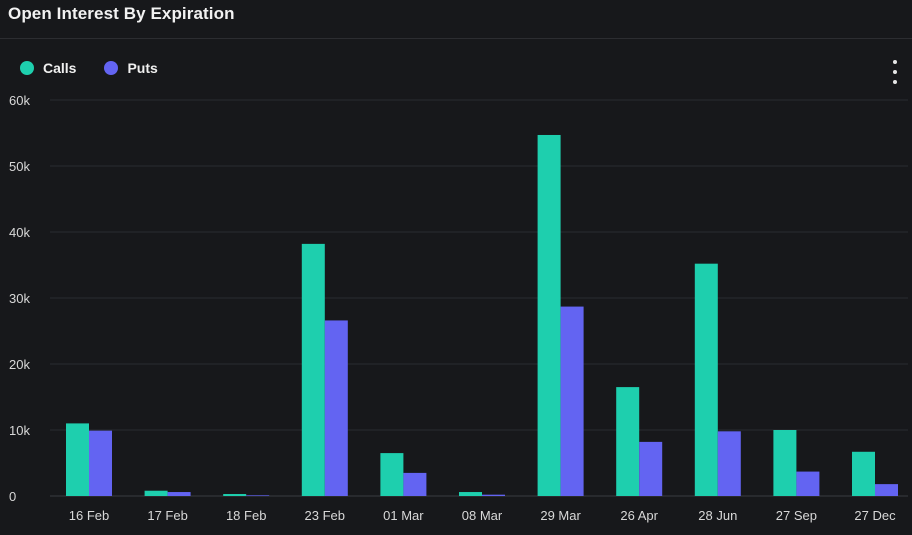  I want to click on bar-puts-27-dec, so click(886, 490).